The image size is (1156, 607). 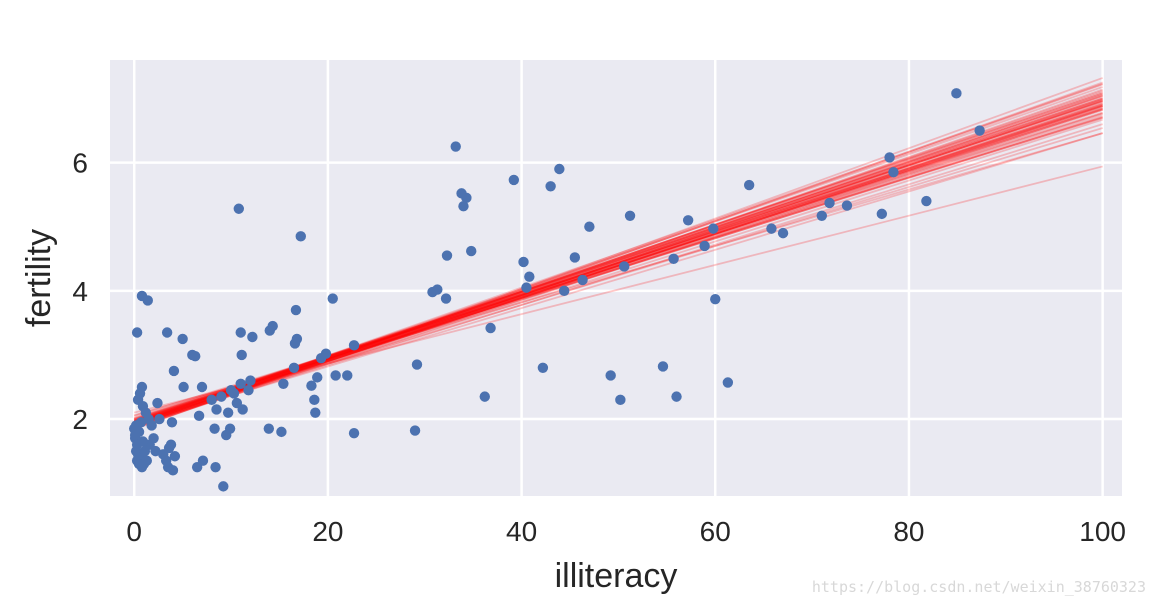 I want to click on x-tick-label: 80, so click(x=908, y=531).